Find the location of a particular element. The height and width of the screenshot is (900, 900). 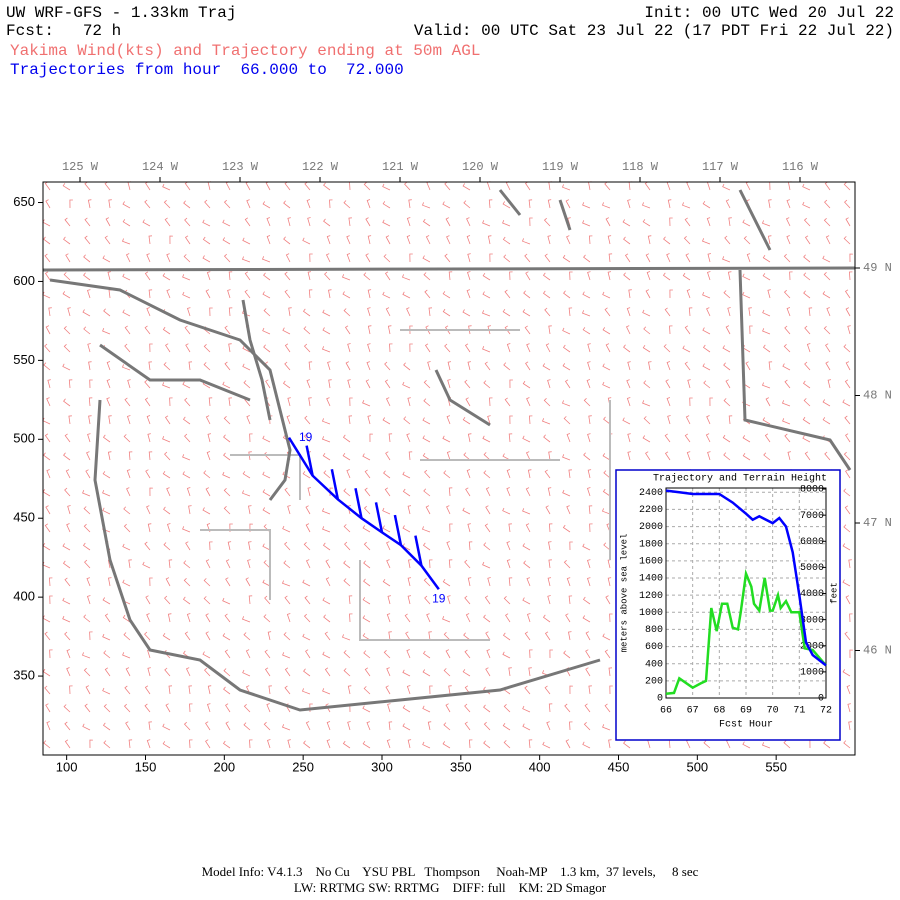

trajectory-start-label: 19 is located at coordinates (306, 437).